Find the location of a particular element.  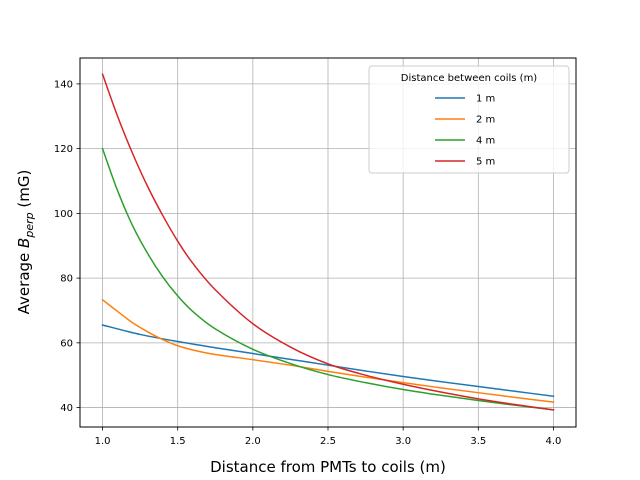

y-axis-label-subscript: perp is located at coordinates (29, 225).